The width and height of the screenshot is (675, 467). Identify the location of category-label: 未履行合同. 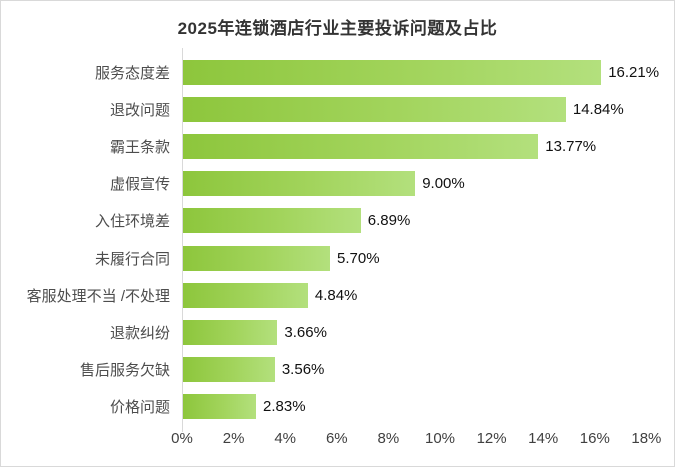
(132, 259).